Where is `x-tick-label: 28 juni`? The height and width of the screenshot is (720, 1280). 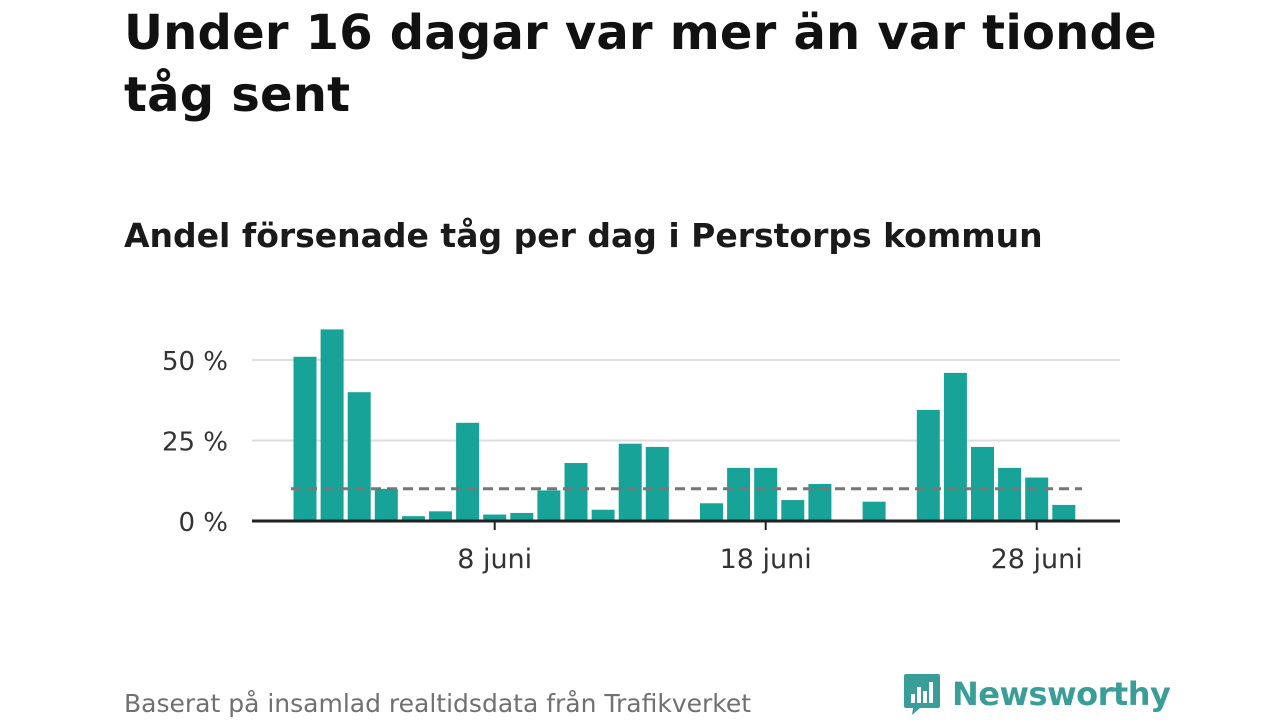
x-tick-label: 28 juni is located at coordinates (1037, 559).